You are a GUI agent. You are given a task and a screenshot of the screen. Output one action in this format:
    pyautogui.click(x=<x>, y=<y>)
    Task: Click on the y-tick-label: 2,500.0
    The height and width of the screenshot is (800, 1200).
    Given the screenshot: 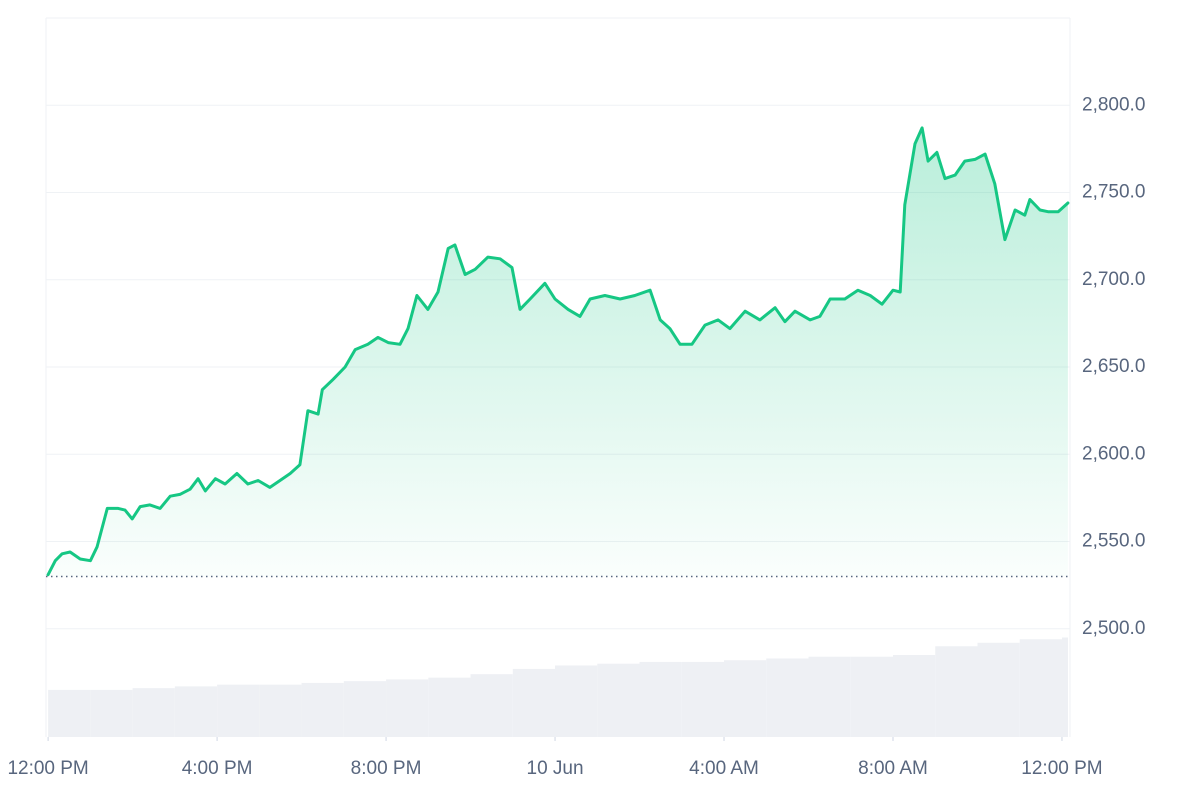 What is the action you would take?
    pyautogui.click(x=1113, y=628)
    